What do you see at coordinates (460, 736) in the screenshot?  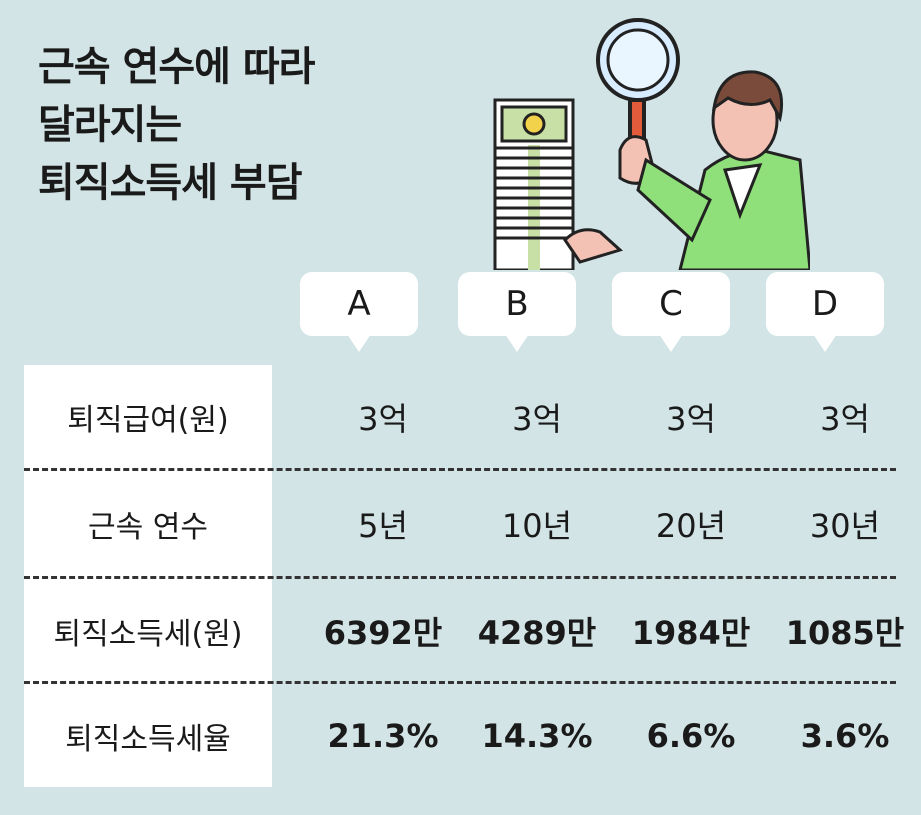 I see `table-row: 퇴직소득세율 21.3% 14.3% 6.6% 3.6%` at bounding box center [460, 736].